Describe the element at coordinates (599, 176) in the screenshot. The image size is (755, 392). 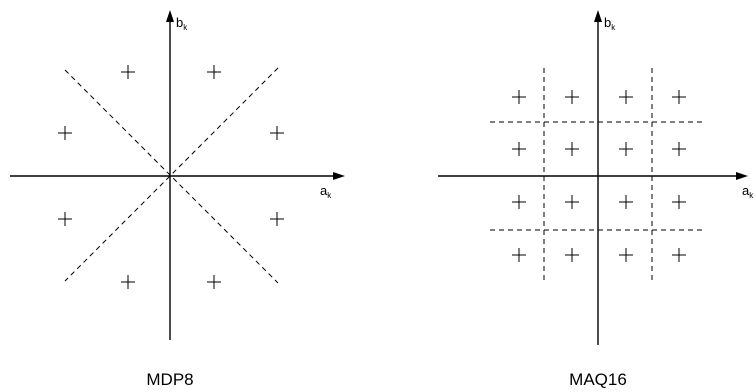
I see `maq16-points` at that location.